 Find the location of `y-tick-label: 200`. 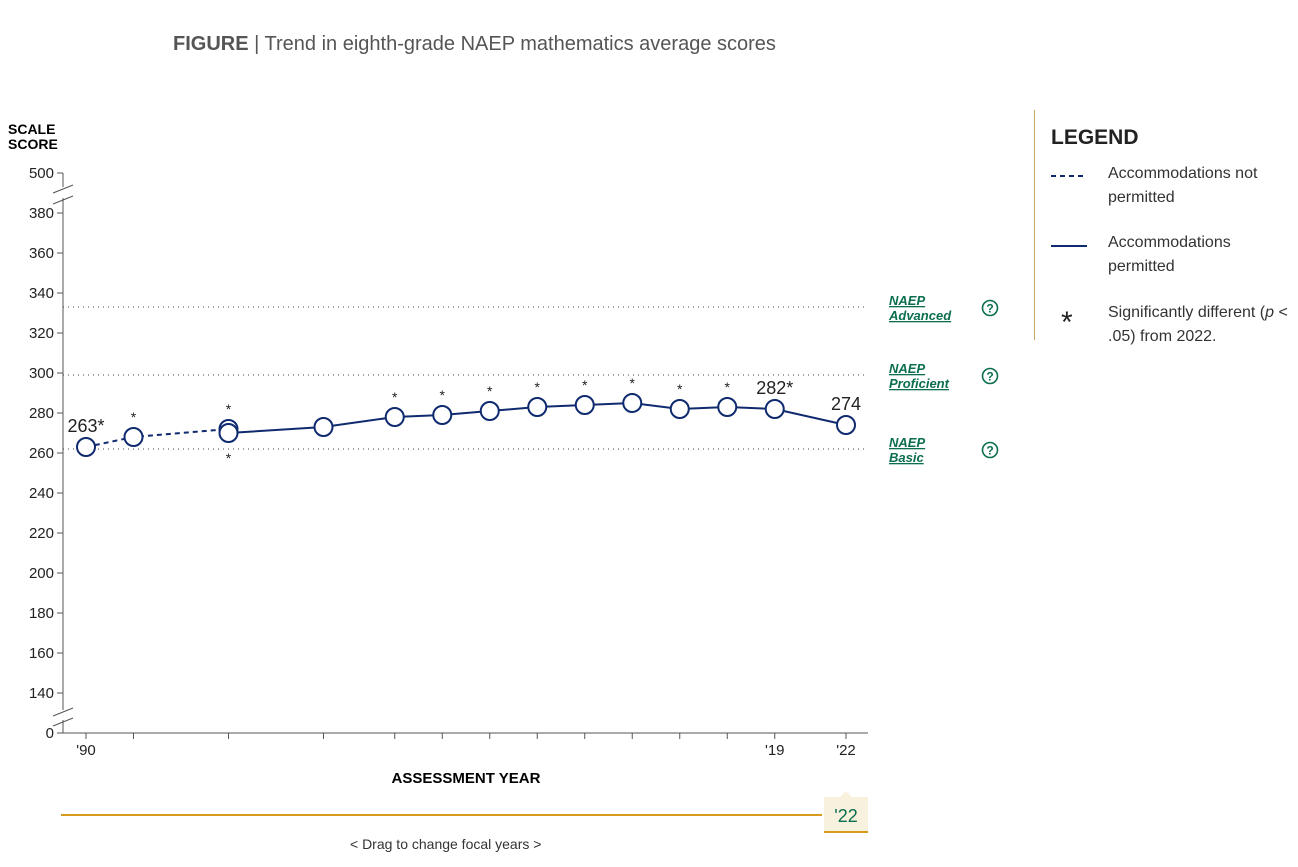

y-tick-label: 200 is located at coordinates (41, 573).